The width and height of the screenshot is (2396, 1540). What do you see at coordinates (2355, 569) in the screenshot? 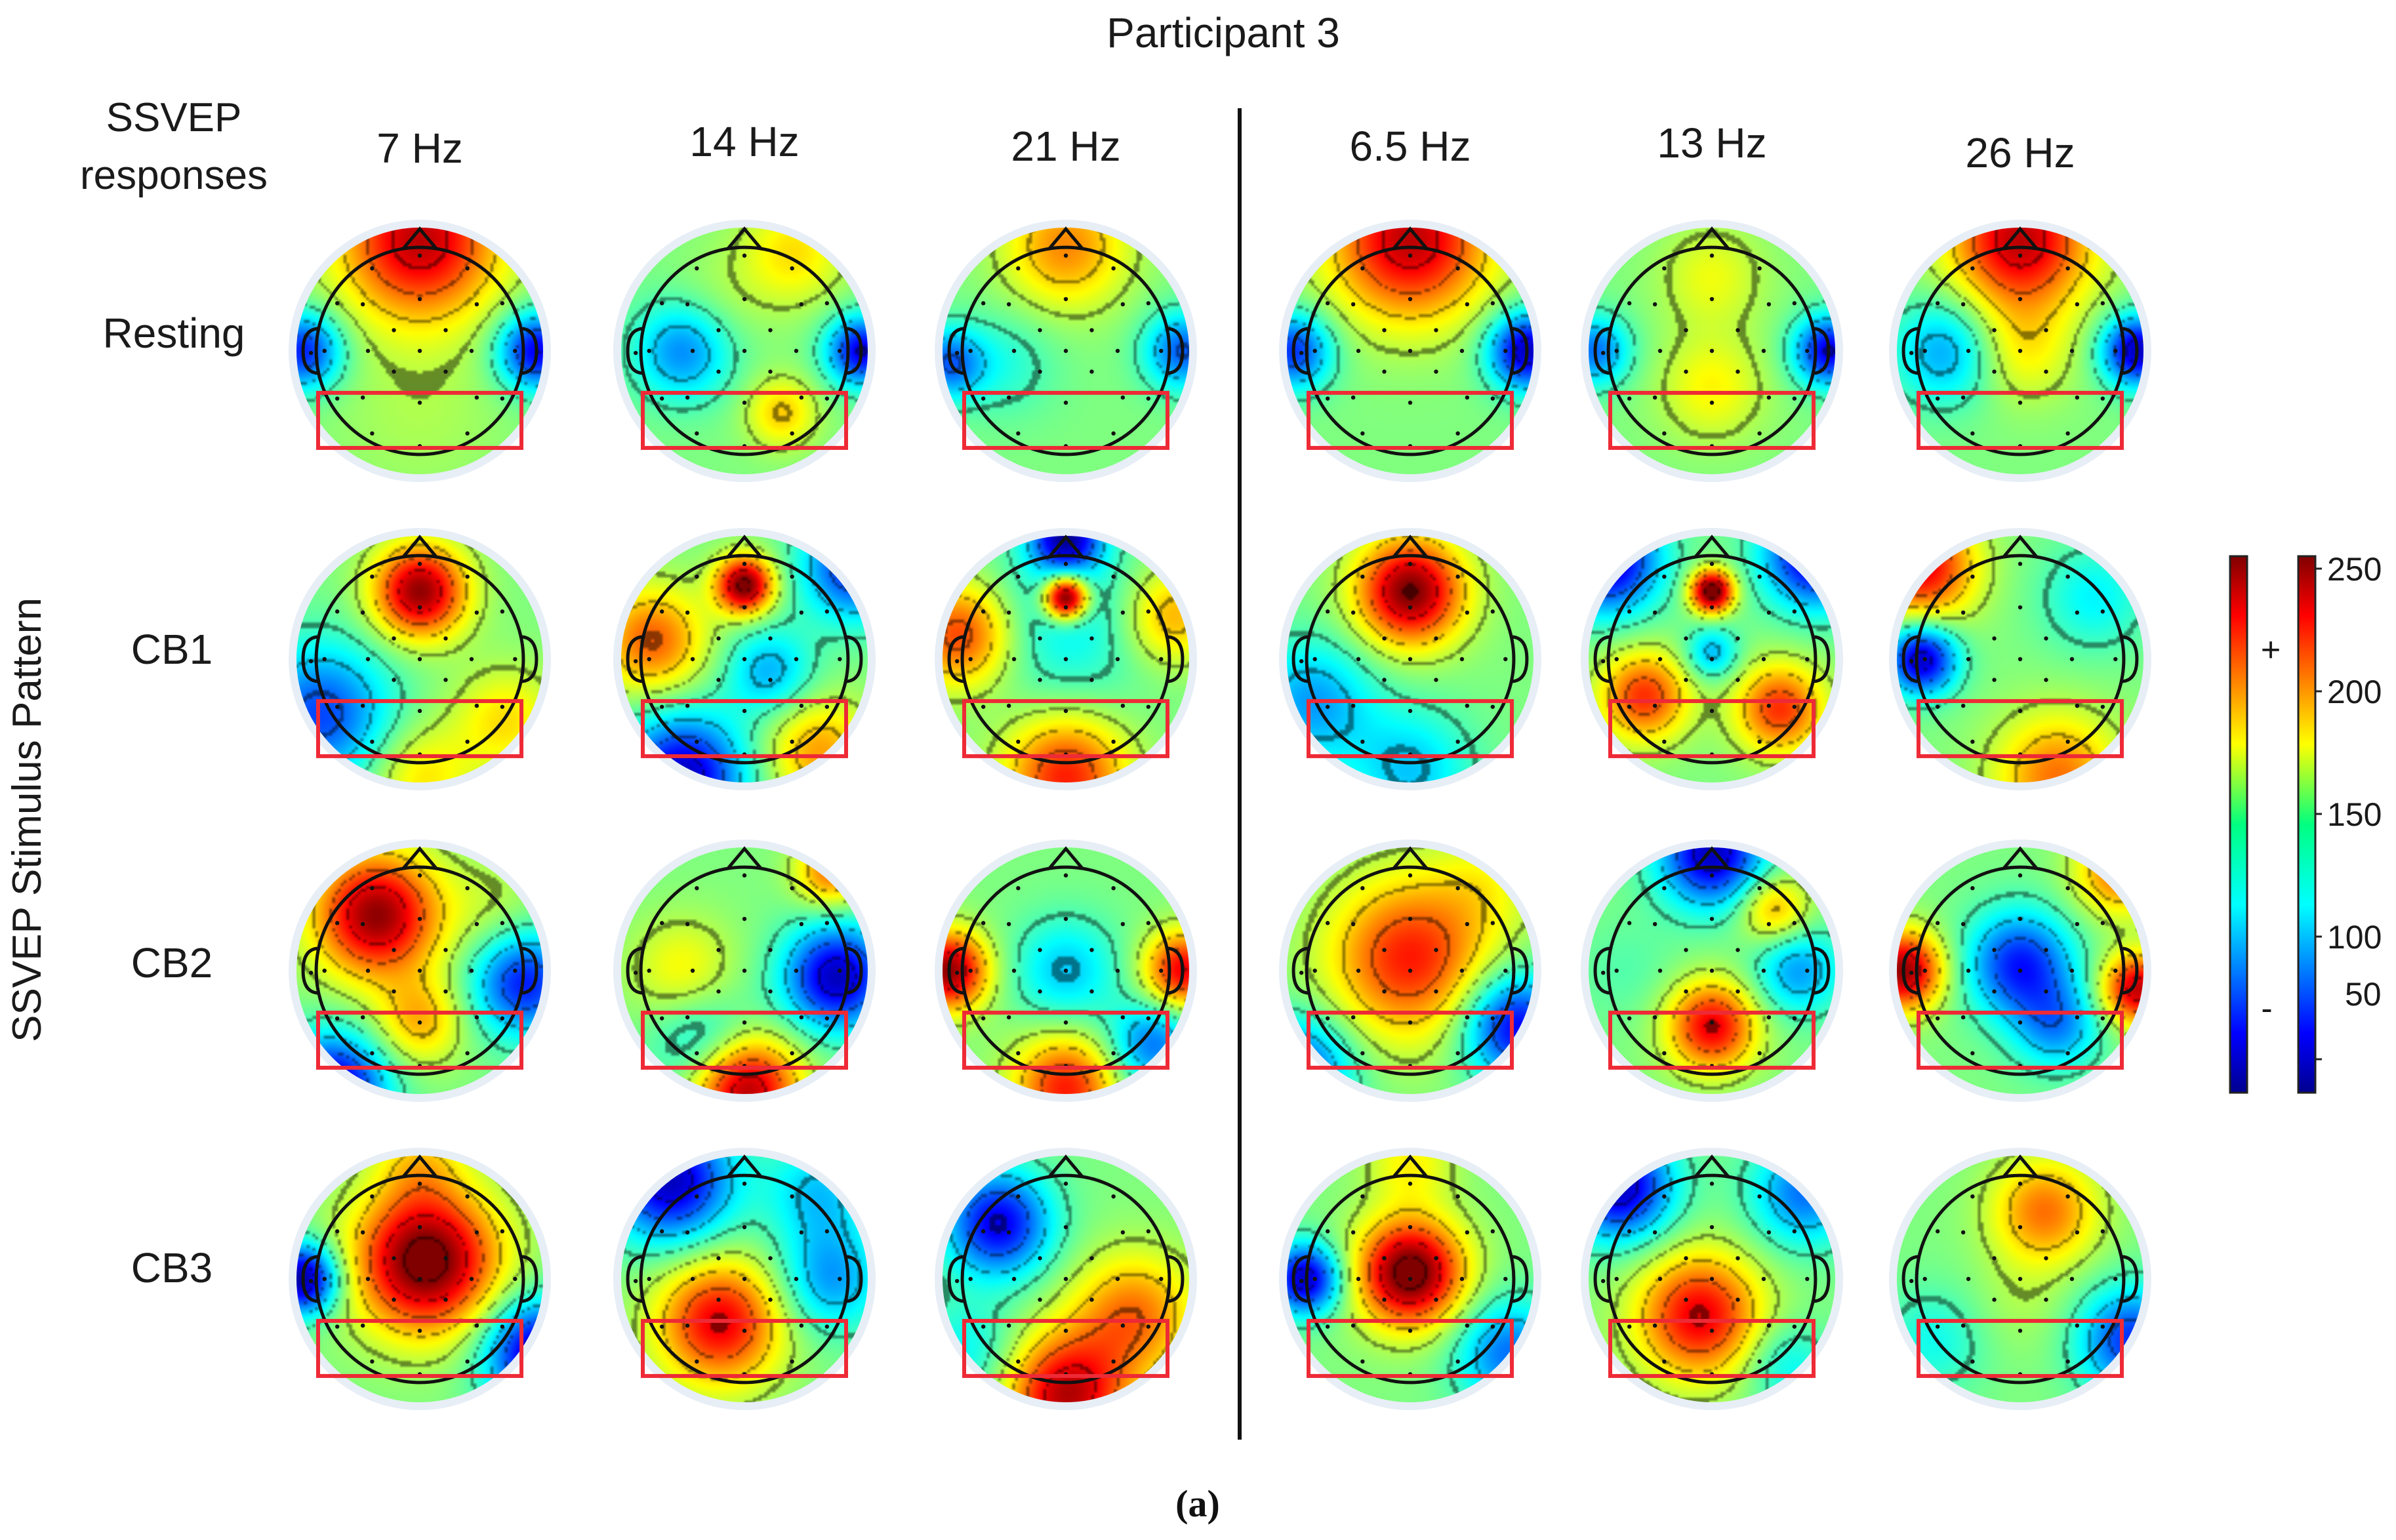
I see `colorbar-tick-label: 250` at bounding box center [2355, 569].